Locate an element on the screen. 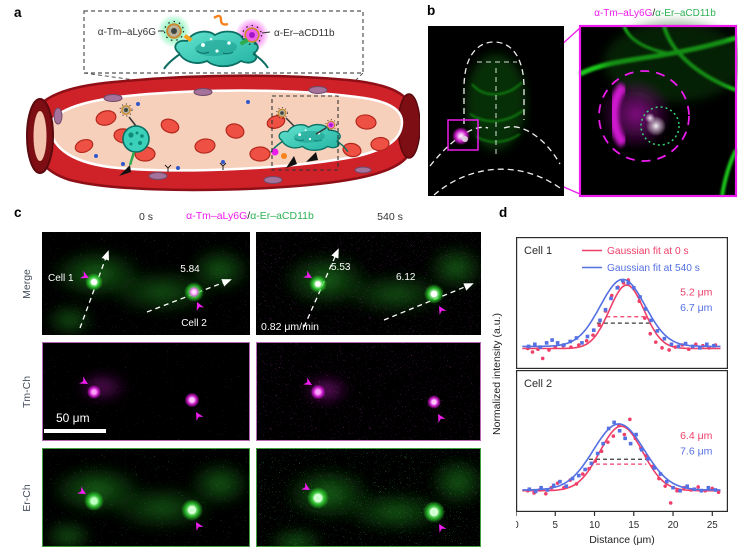 This screenshot has height=554, width=738. tm-ch-540s-image is located at coordinates (368, 391).